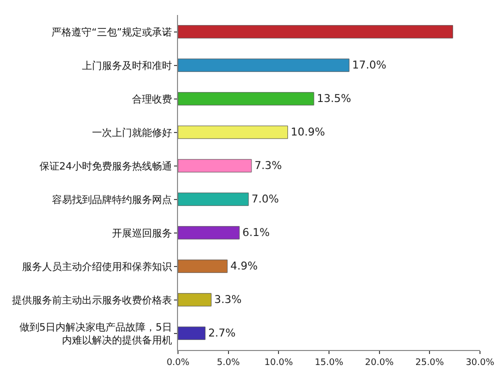 The height and width of the screenshot is (380, 500). Describe the element at coordinates (244, 266) in the screenshot. I see `data-label: 4.9%` at that location.